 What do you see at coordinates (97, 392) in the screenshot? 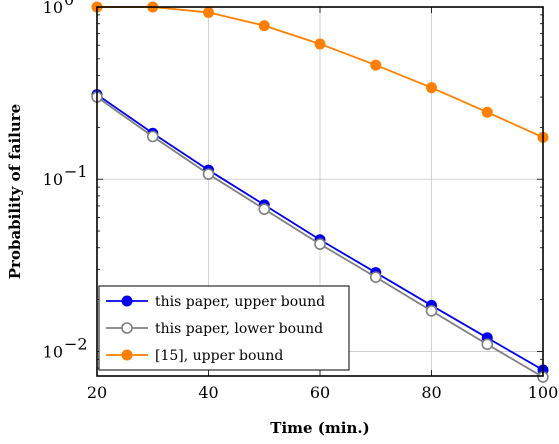
I see `x-tick-label: 20` at bounding box center [97, 392].